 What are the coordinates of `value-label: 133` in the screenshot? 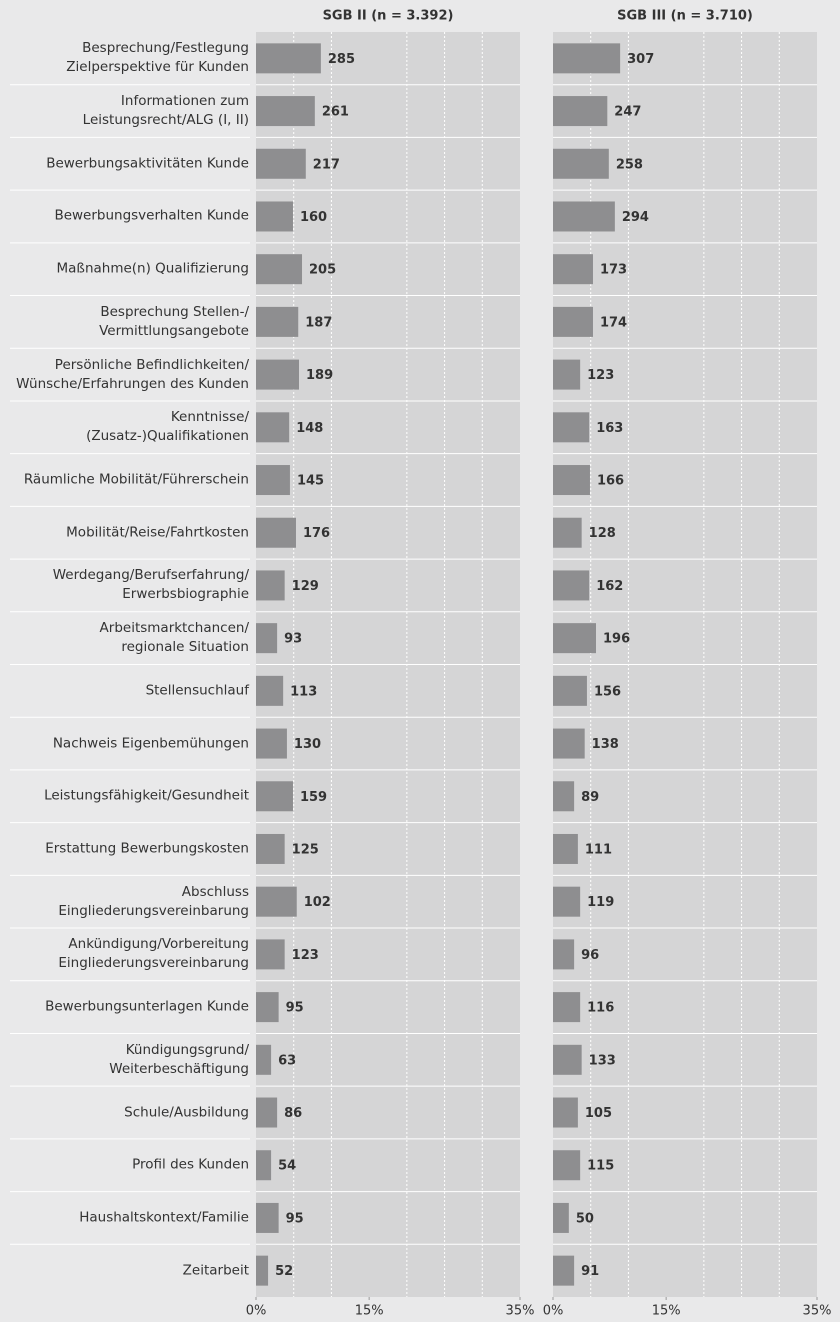 It's located at (602, 1060).